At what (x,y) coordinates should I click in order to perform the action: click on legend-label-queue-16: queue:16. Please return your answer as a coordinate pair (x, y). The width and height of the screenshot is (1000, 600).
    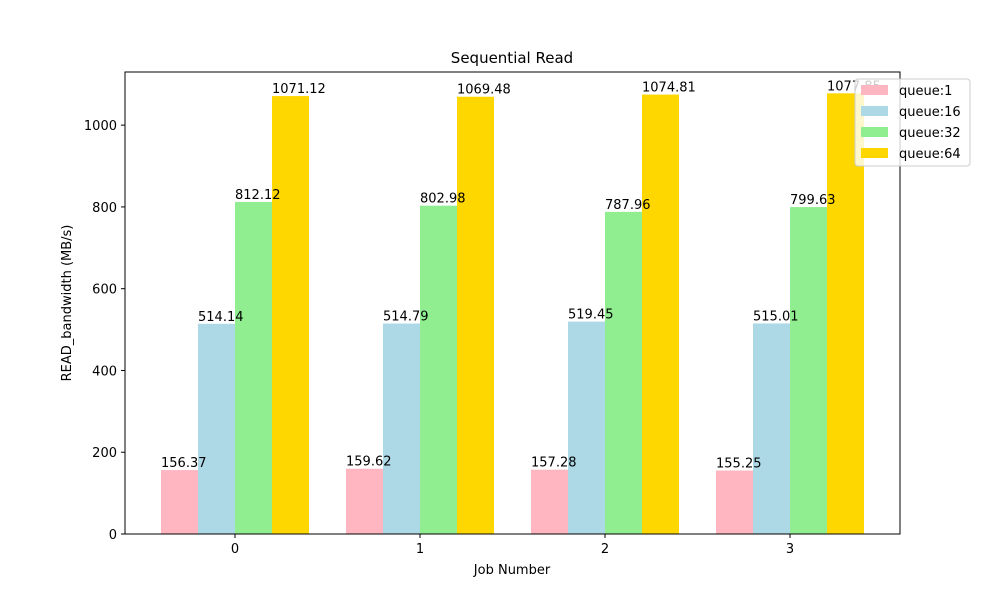
    Looking at the image, I should click on (930, 112).